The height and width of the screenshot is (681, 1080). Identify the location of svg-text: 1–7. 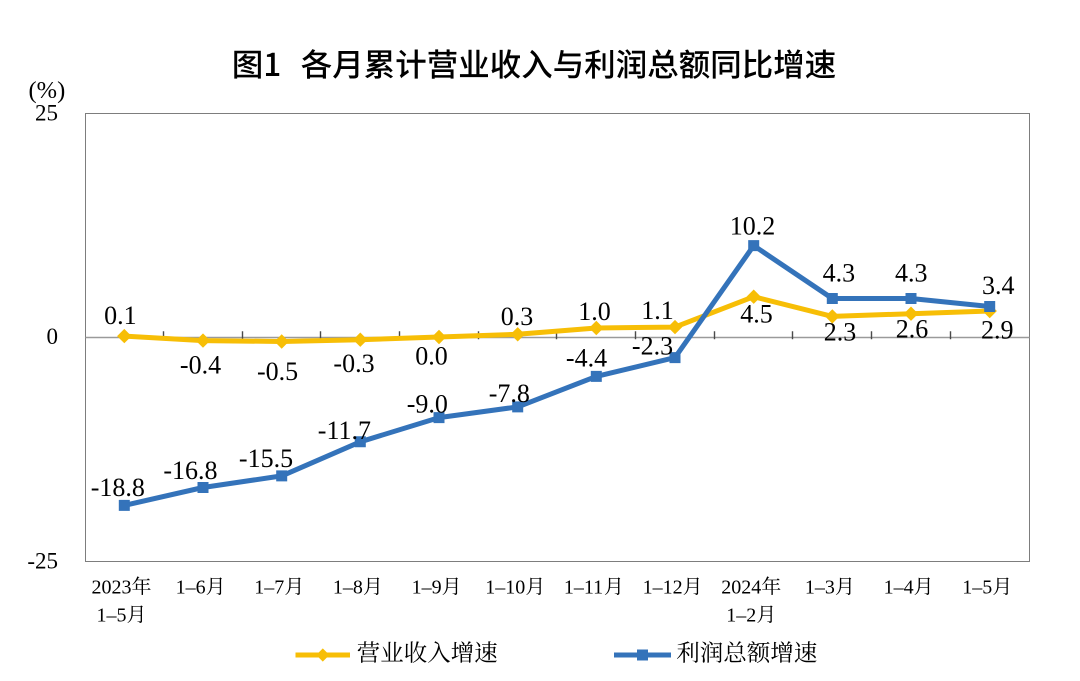
(269, 588).